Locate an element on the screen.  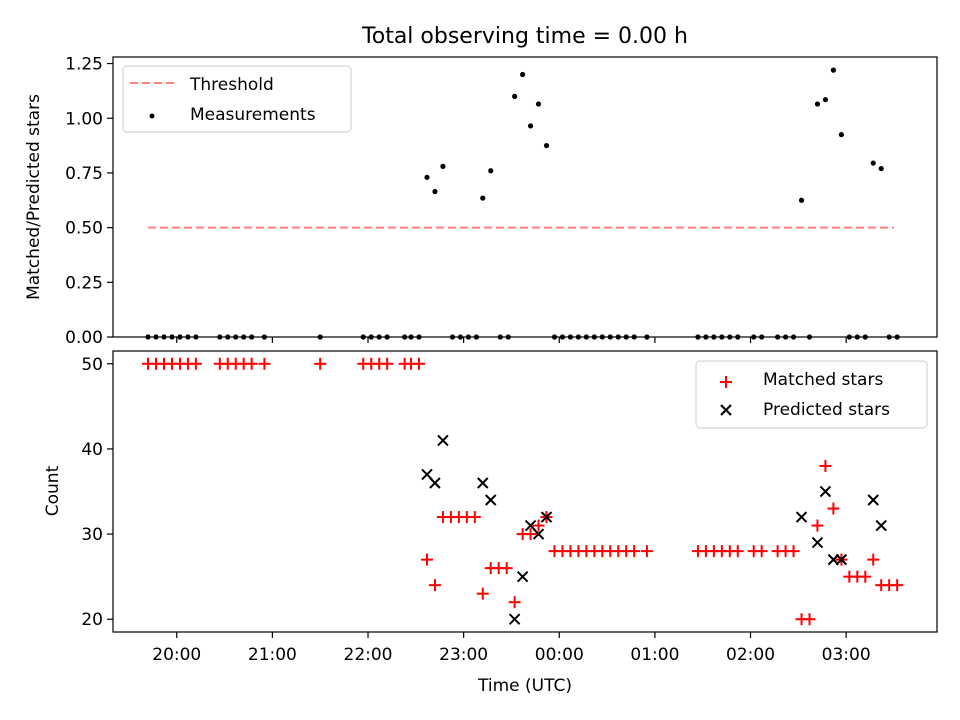
x-tick-label: 00:00 is located at coordinates (559, 655).